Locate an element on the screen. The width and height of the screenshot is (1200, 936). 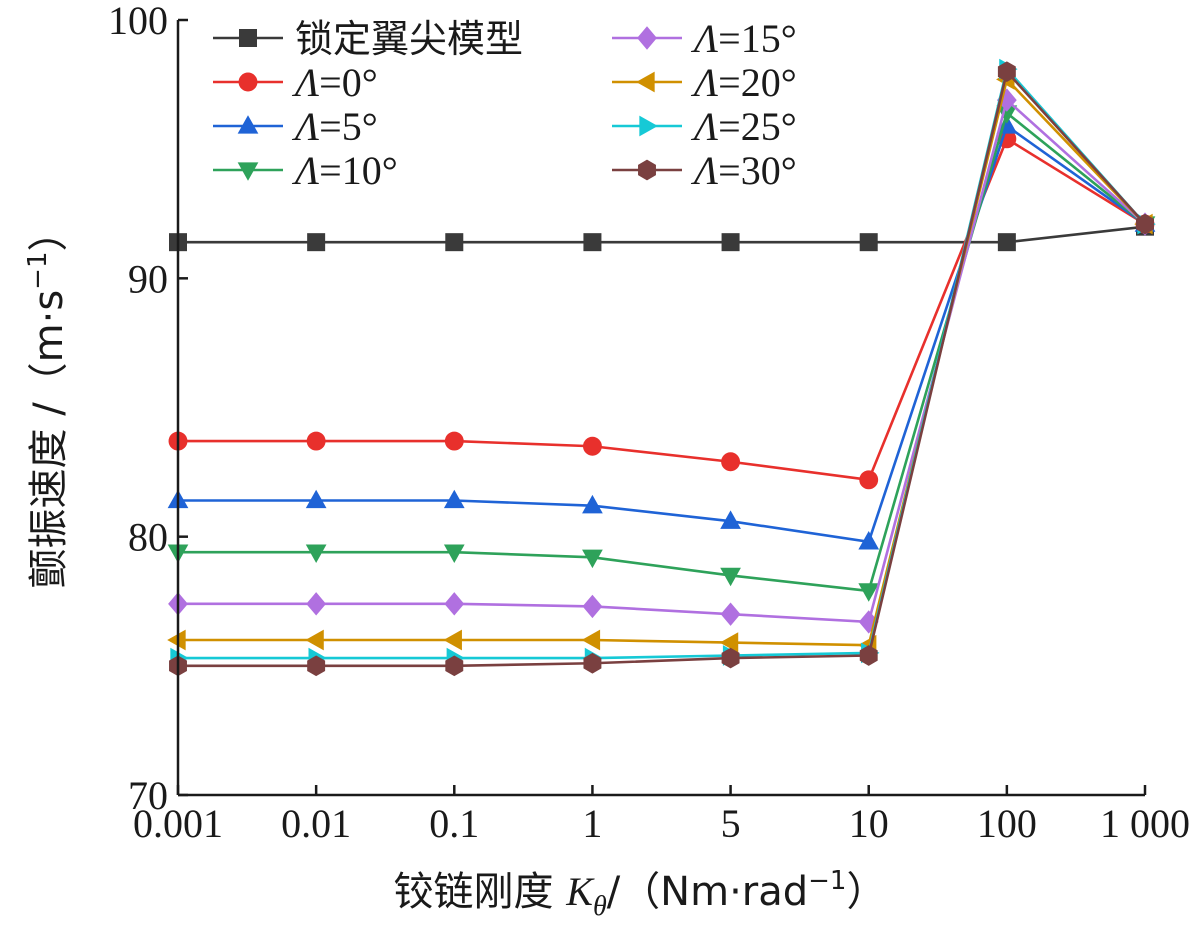
legend-label: Λ=10° is located at coordinates (344, 170).